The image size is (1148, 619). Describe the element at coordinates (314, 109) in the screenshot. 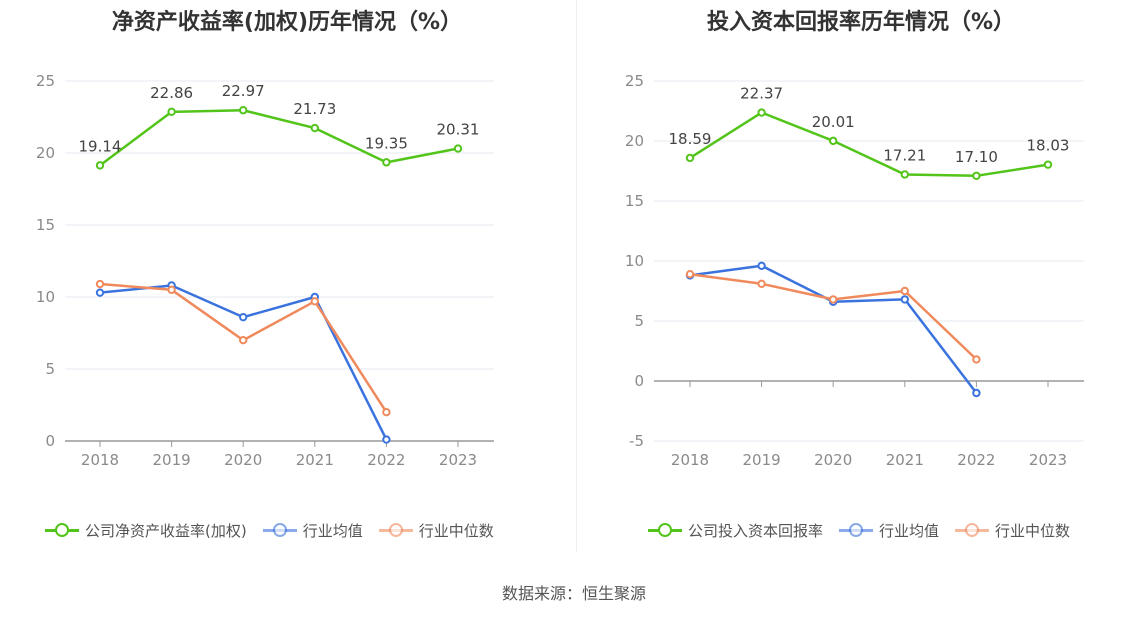

I see `data-label: 21.73` at that location.